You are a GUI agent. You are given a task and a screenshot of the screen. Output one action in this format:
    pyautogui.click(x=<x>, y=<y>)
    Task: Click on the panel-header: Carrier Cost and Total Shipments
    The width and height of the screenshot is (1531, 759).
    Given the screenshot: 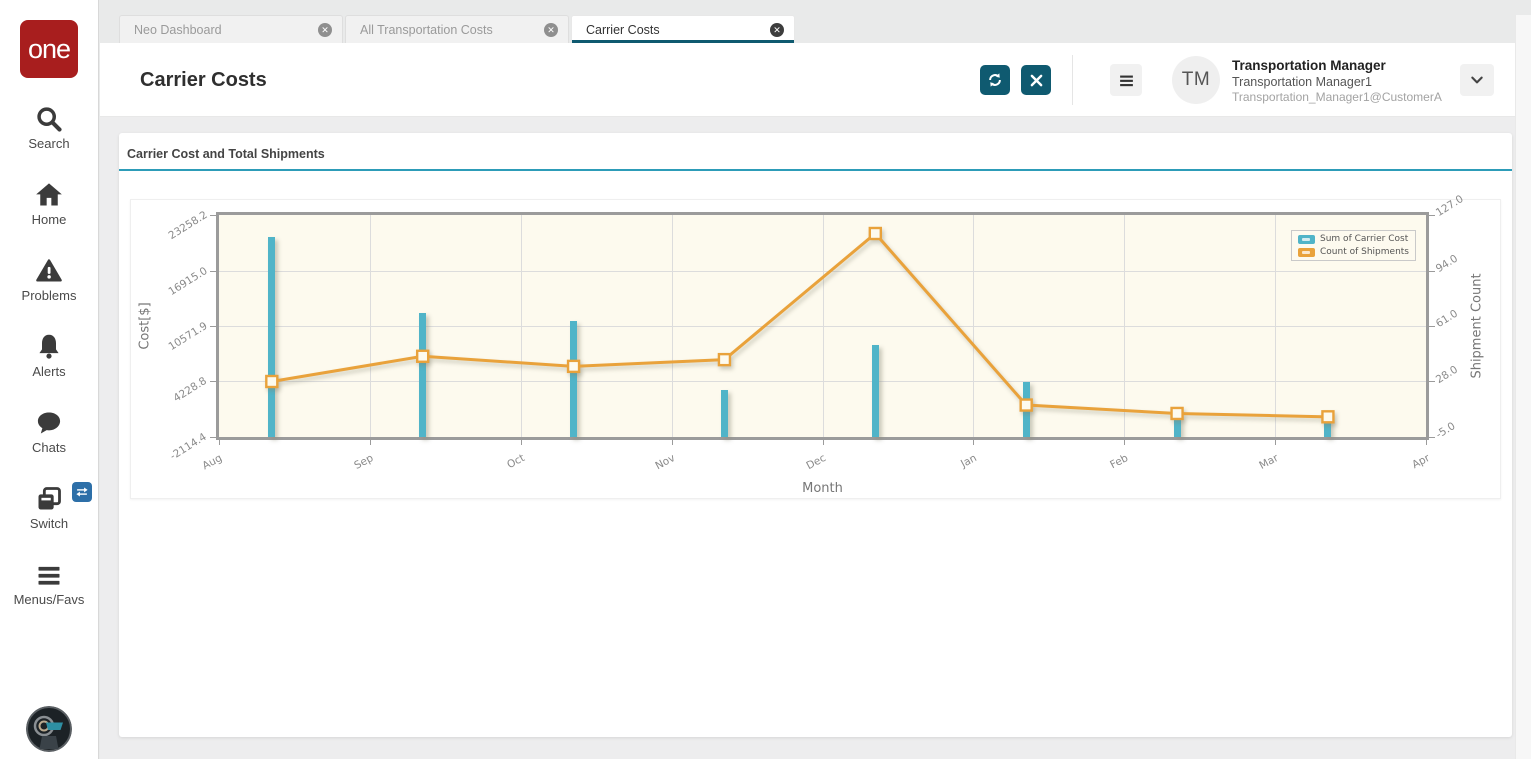 What is the action you would take?
    pyautogui.click(x=815, y=152)
    